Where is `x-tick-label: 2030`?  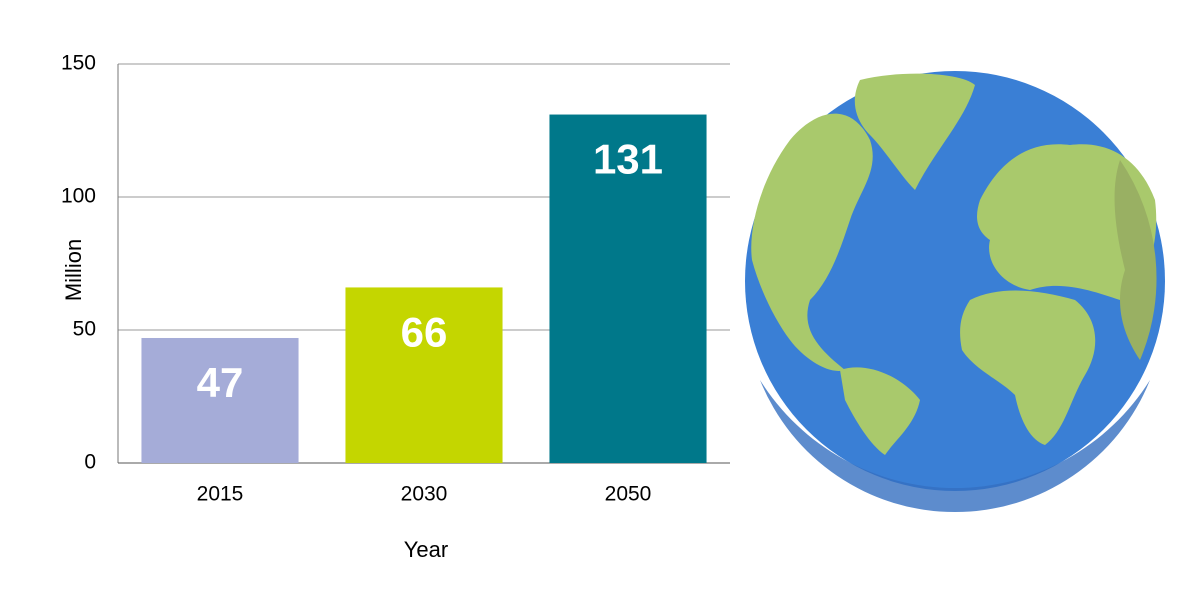
x-tick-label: 2030 is located at coordinates (424, 494).